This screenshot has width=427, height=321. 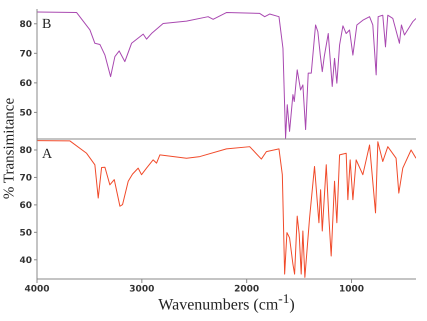 What do you see at coordinates (351, 289) in the screenshot?
I see `x-tick-label: 1000` at bounding box center [351, 289].